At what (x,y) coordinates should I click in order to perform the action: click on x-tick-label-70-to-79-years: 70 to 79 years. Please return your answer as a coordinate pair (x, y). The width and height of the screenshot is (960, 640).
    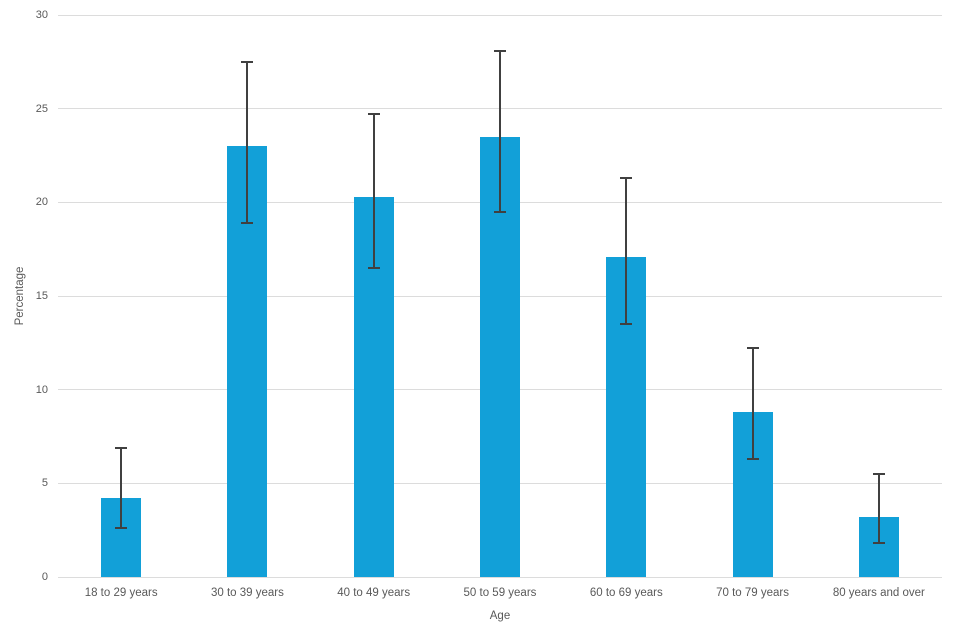
    Looking at the image, I should click on (752, 593).